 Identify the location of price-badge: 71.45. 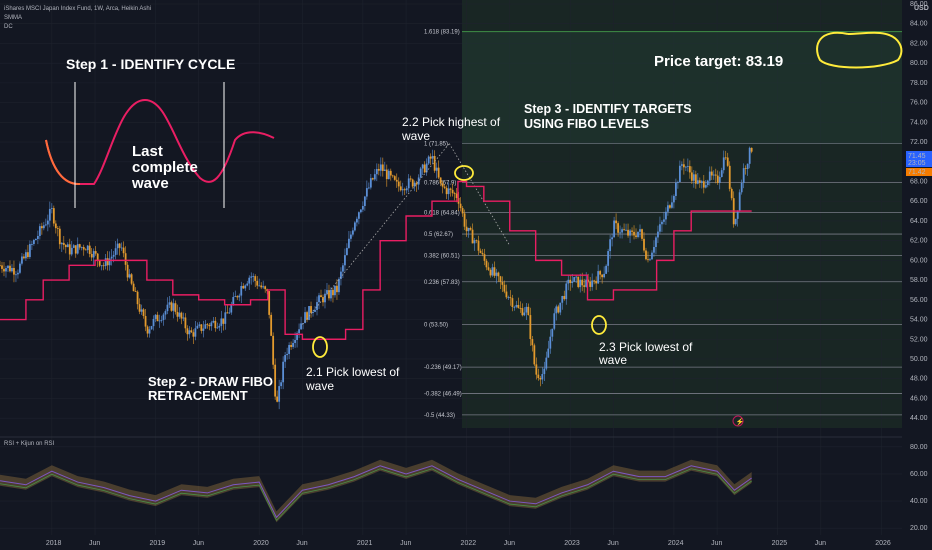
(917, 156).